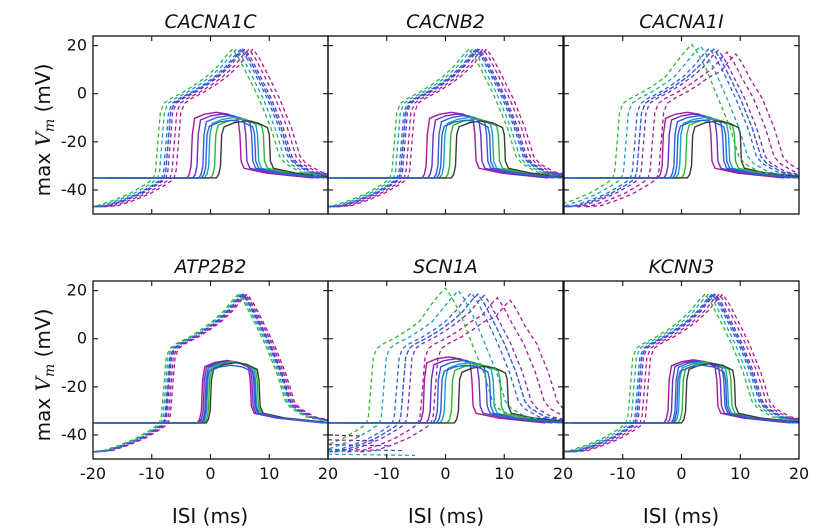 The image size is (813, 531). What do you see at coordinates (93, 473) in the screenshot?
I see `xtick-label: -20` at bounding box center [93, 473].